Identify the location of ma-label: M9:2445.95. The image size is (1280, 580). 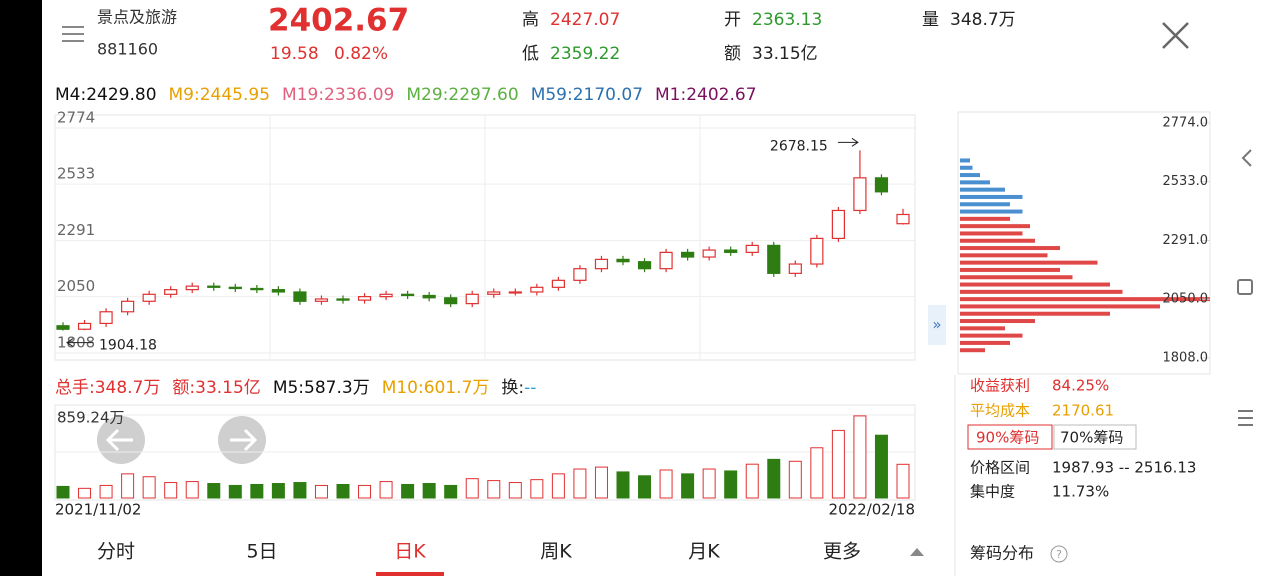
(220, 95).